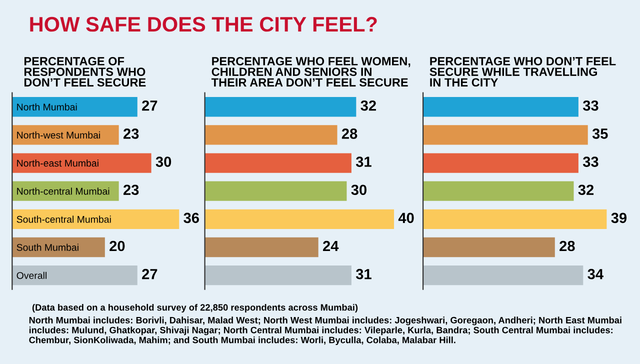 This screenshot has height=364, width=640. What do you see at coordinates (203, 24) in the screenshot?
I see `chart-title: HOW SAFE DOES THE CITY FEEL?` at bounding box center [203, 24].